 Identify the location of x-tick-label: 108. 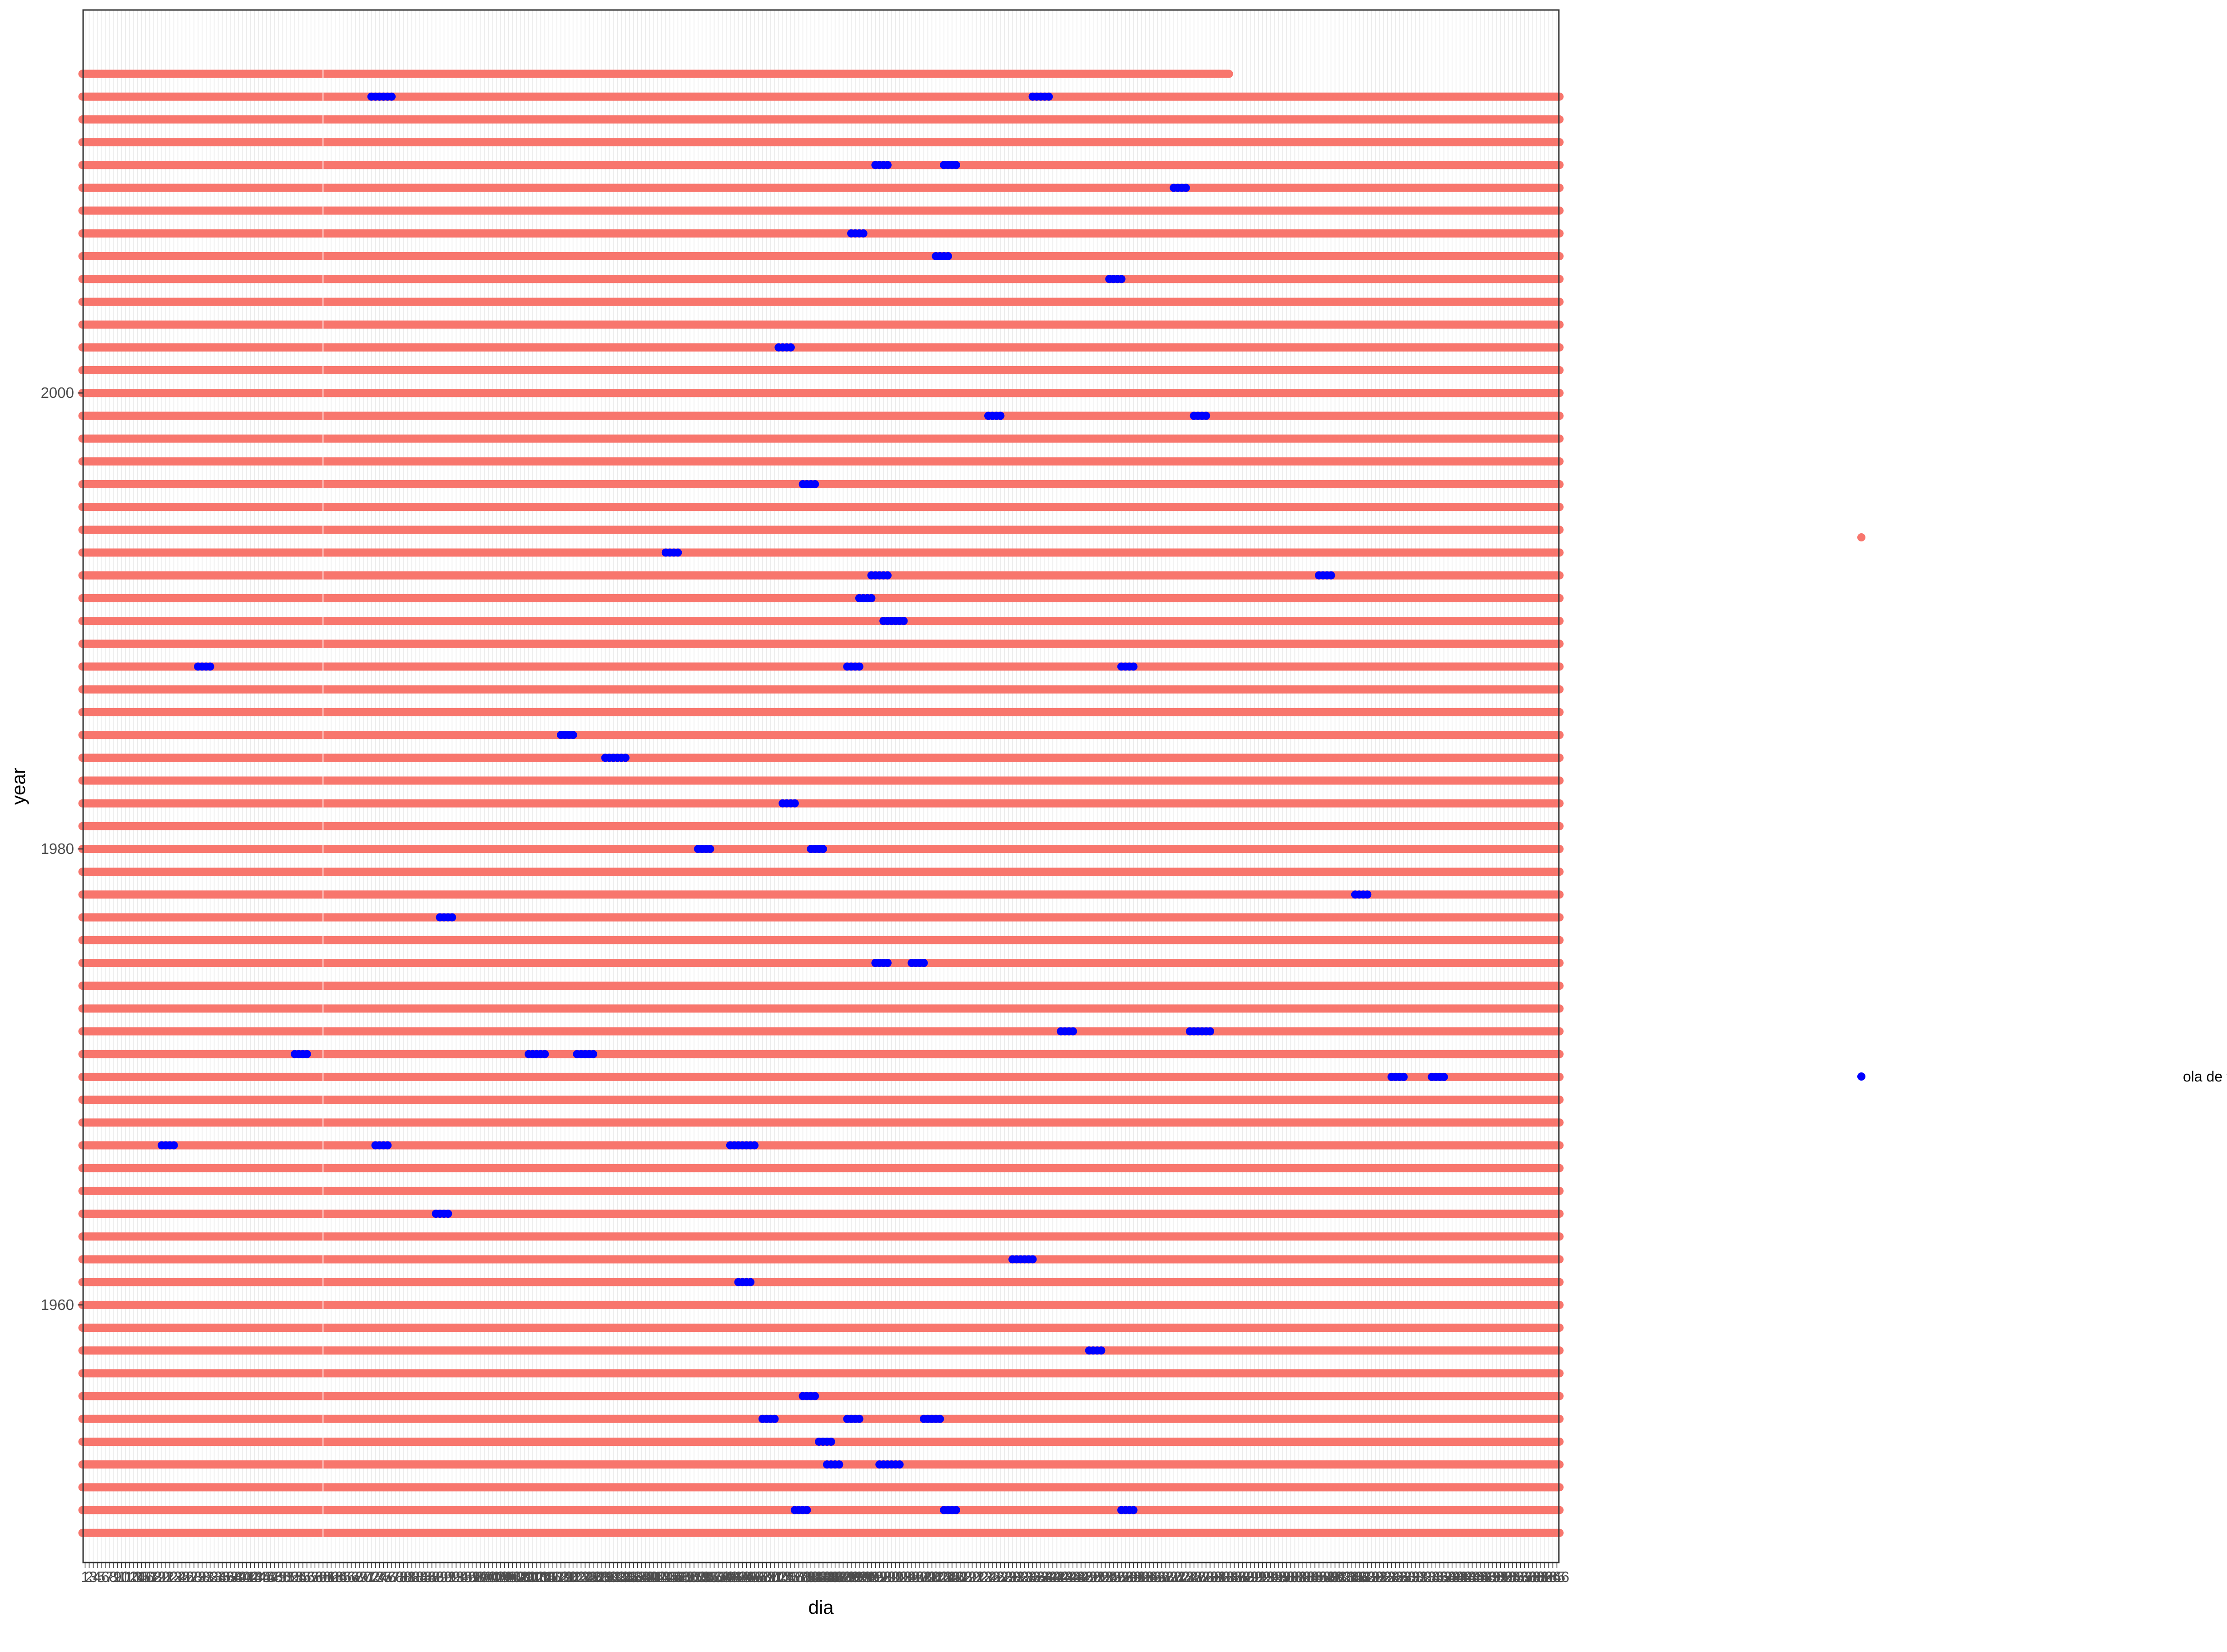
(516, 1576).